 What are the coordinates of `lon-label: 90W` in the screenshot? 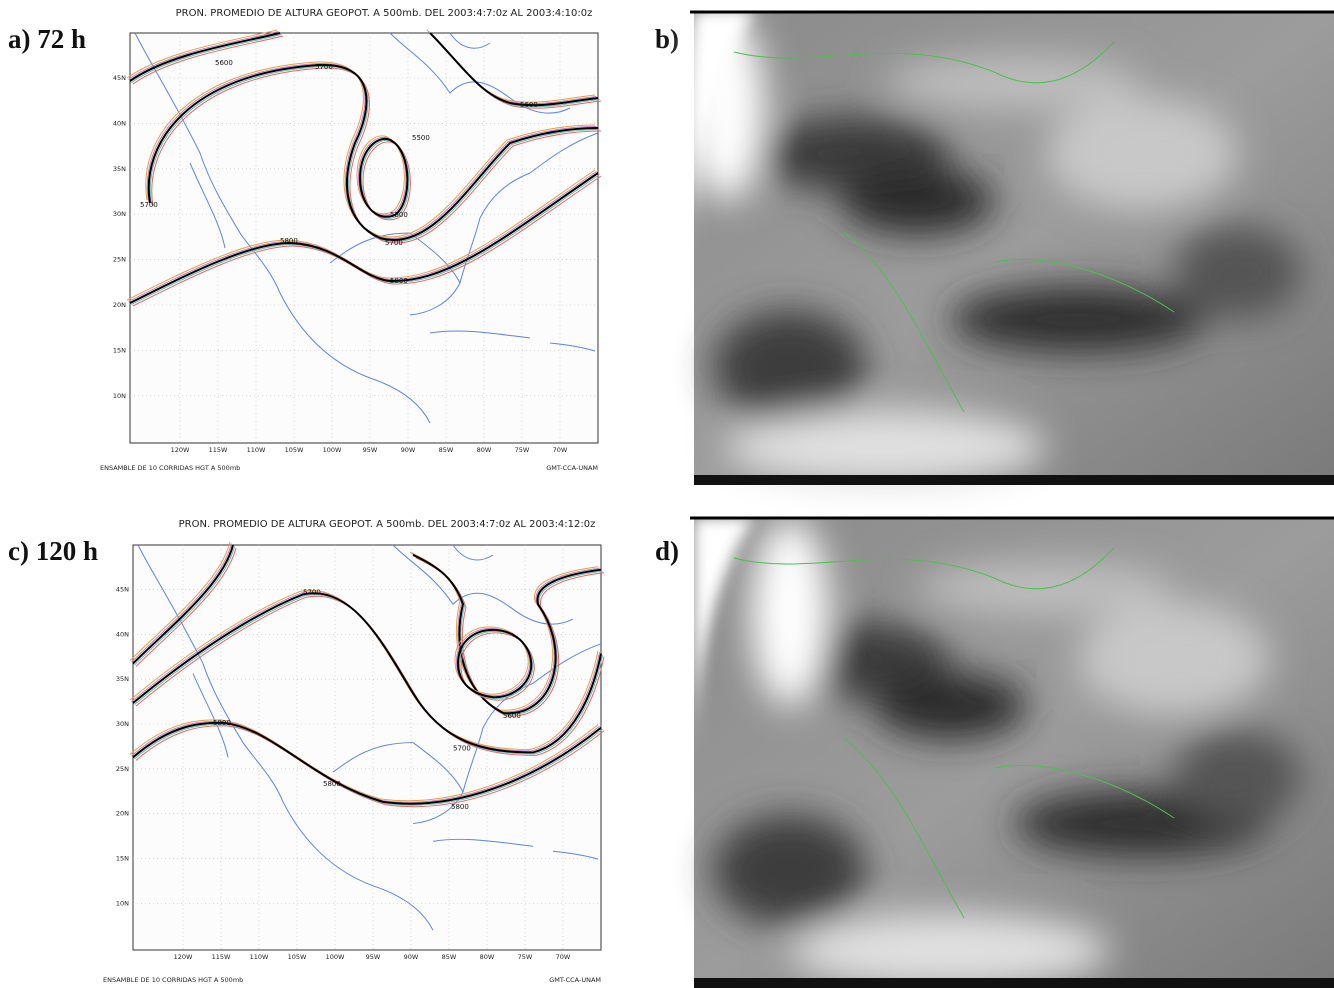 It's located at (408, 450).